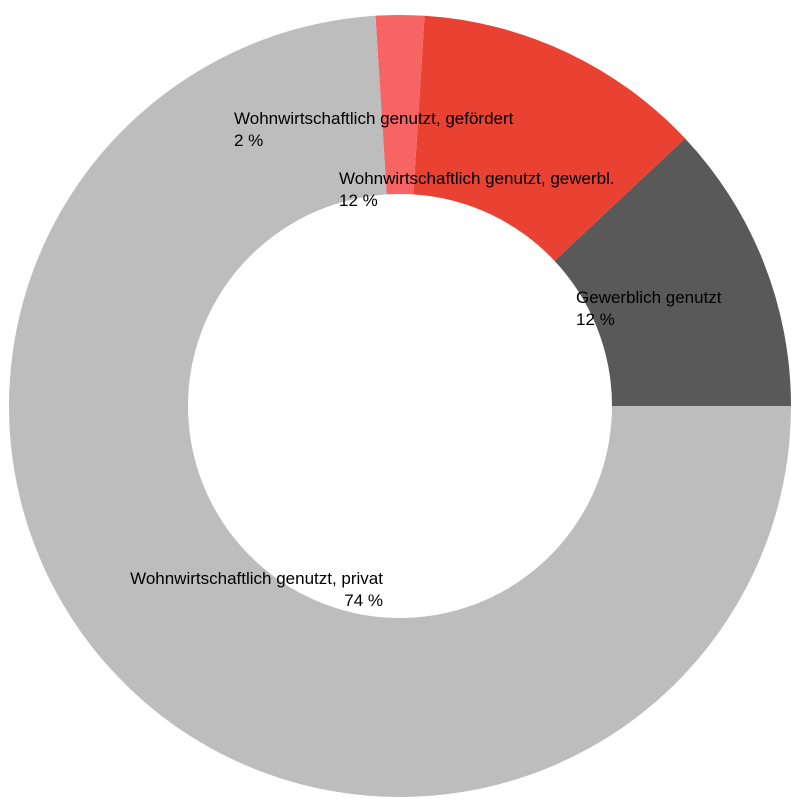 This screenshot has height=799, width=791. I want to click on slice-label-4: Wohnwirtschaftlich genutzt, privat 74 %, so click(256, 589).